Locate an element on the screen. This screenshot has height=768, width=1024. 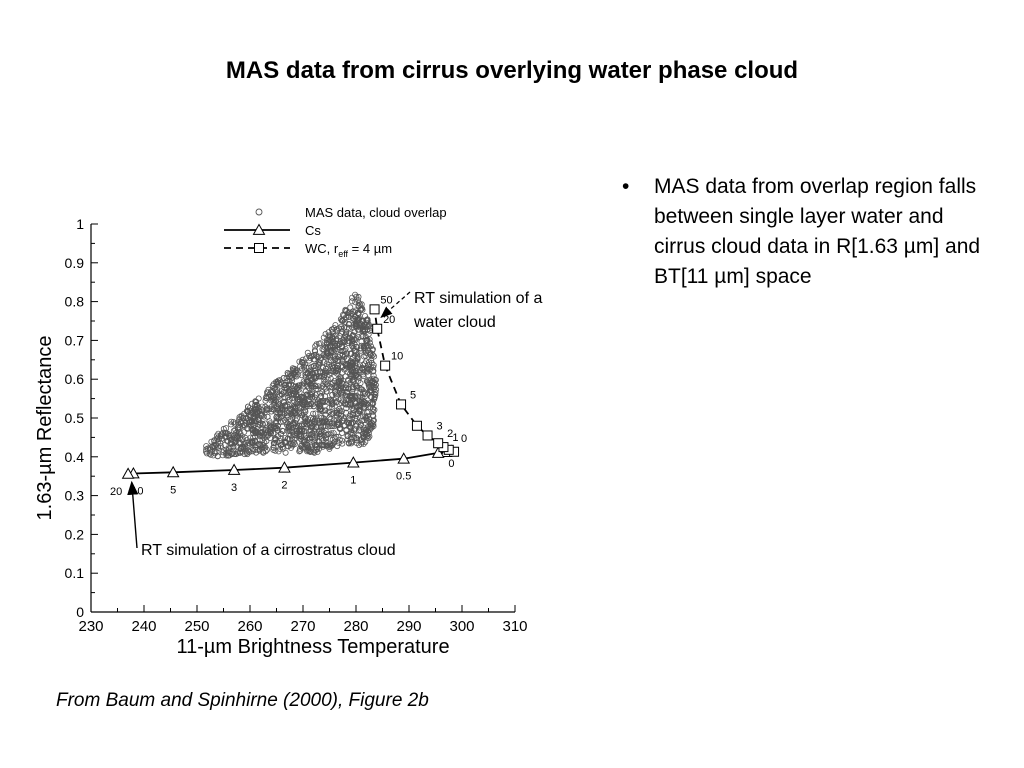
wc-point-label: 2 is located at coordinates (450, 434).